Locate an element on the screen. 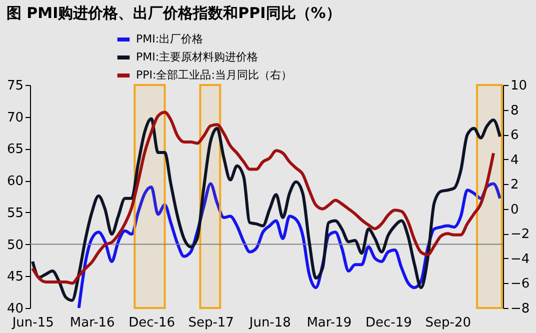 This screenshot has height=333, width=536. y-tick-label: 60 is located at coordinates (15, 182).